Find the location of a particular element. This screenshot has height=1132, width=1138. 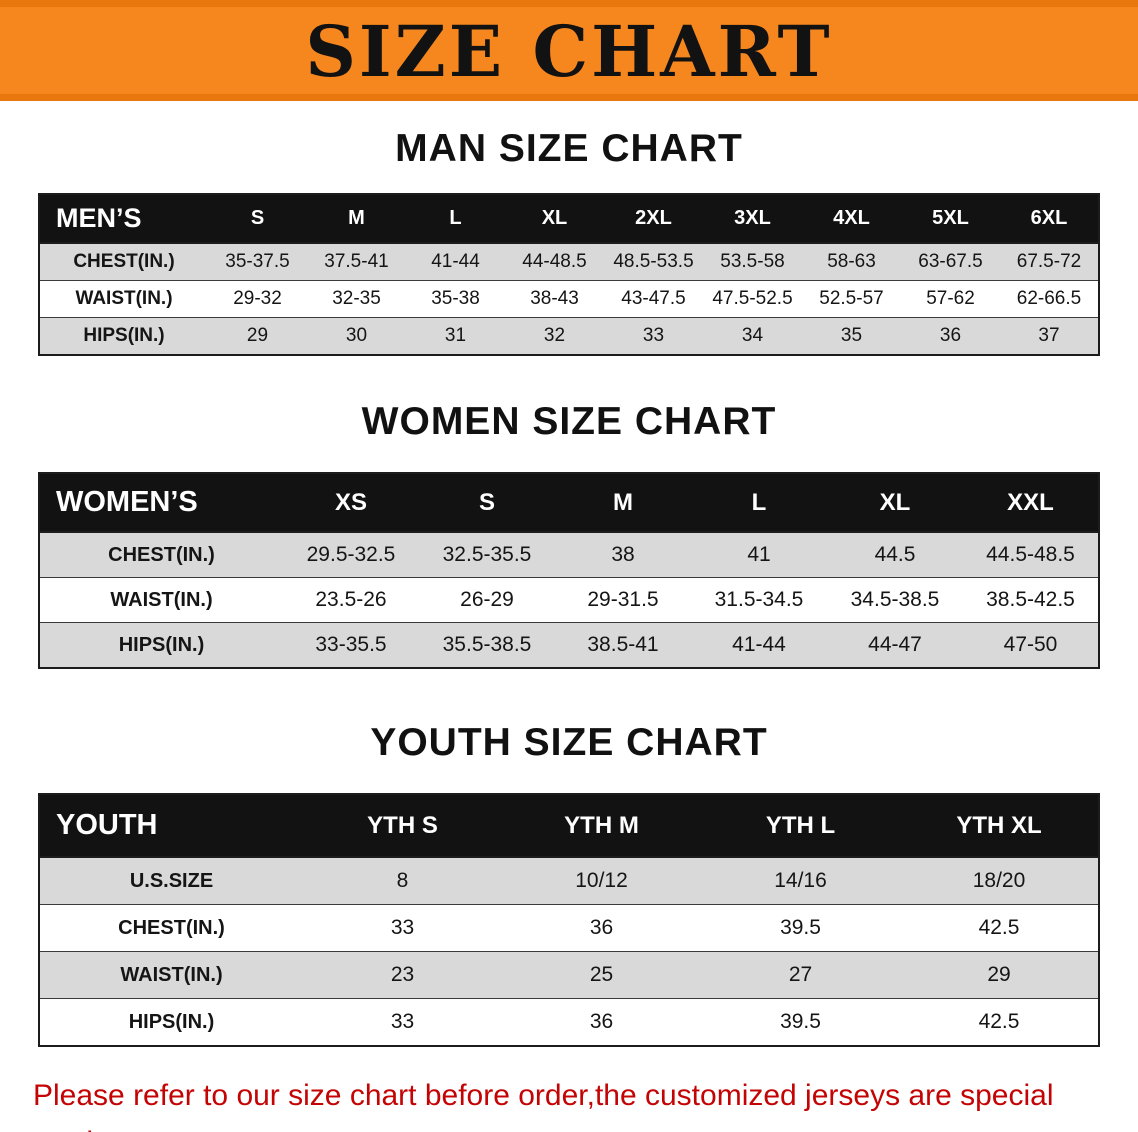

size-value: 38-43 is located at coordinates (554, 298).